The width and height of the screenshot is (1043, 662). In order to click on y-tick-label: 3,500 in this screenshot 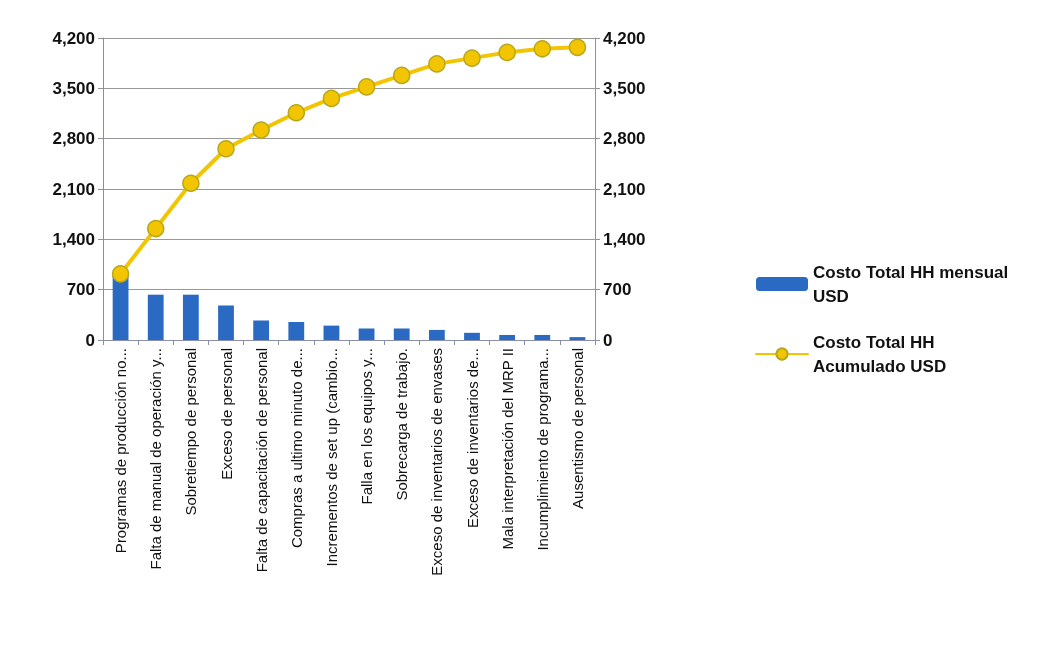, I will do `click(73, 88)`.